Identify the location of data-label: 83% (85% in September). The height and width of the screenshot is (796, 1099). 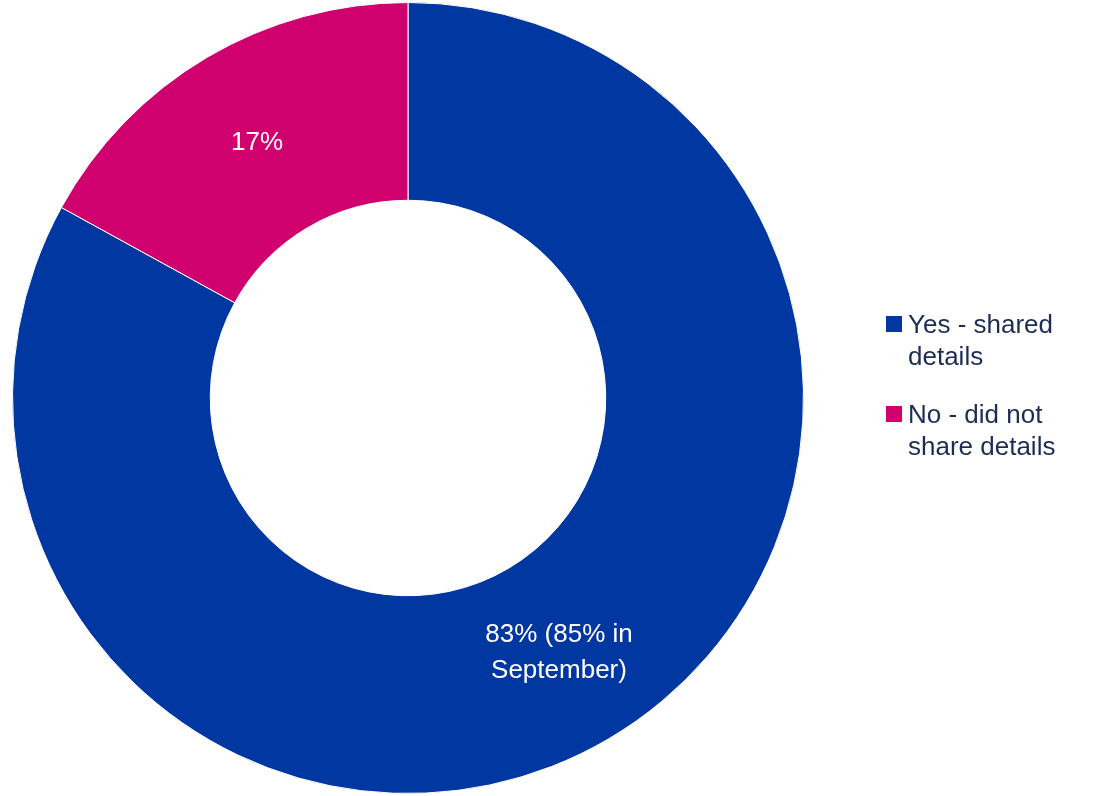
(559, 651).